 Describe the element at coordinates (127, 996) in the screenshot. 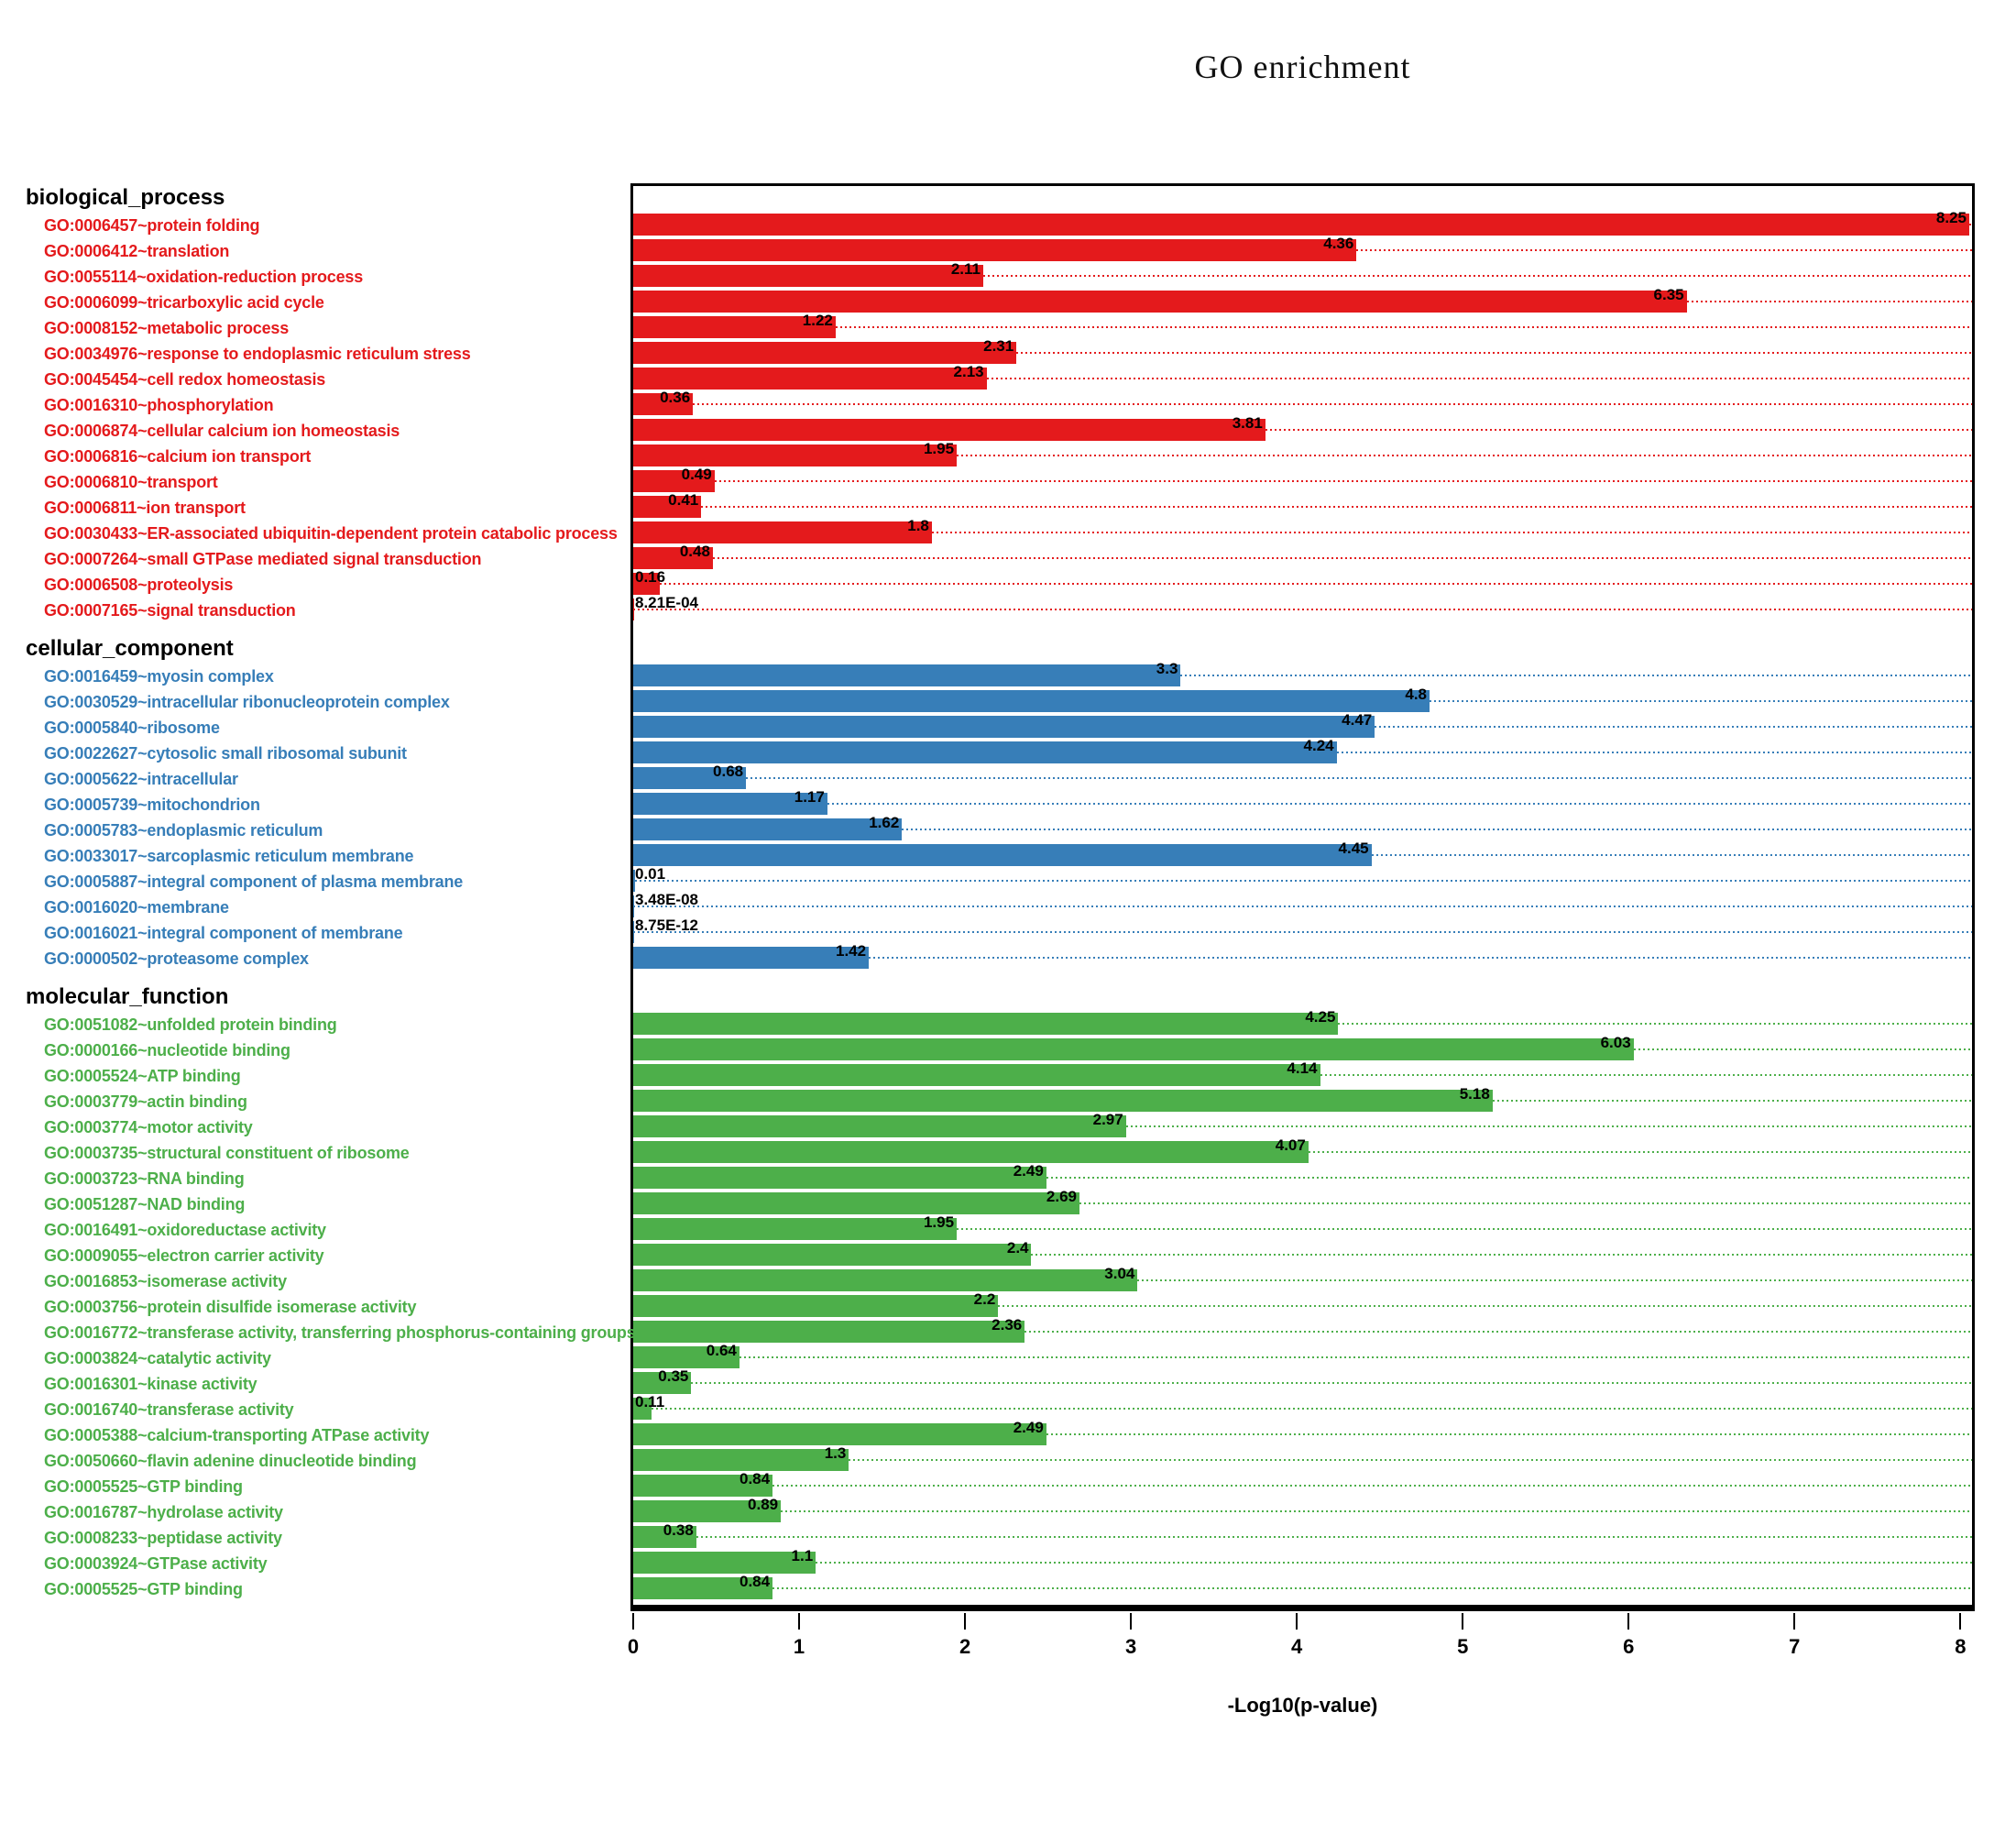

I see `section-header-molecular_function: molecular_function` at that location.